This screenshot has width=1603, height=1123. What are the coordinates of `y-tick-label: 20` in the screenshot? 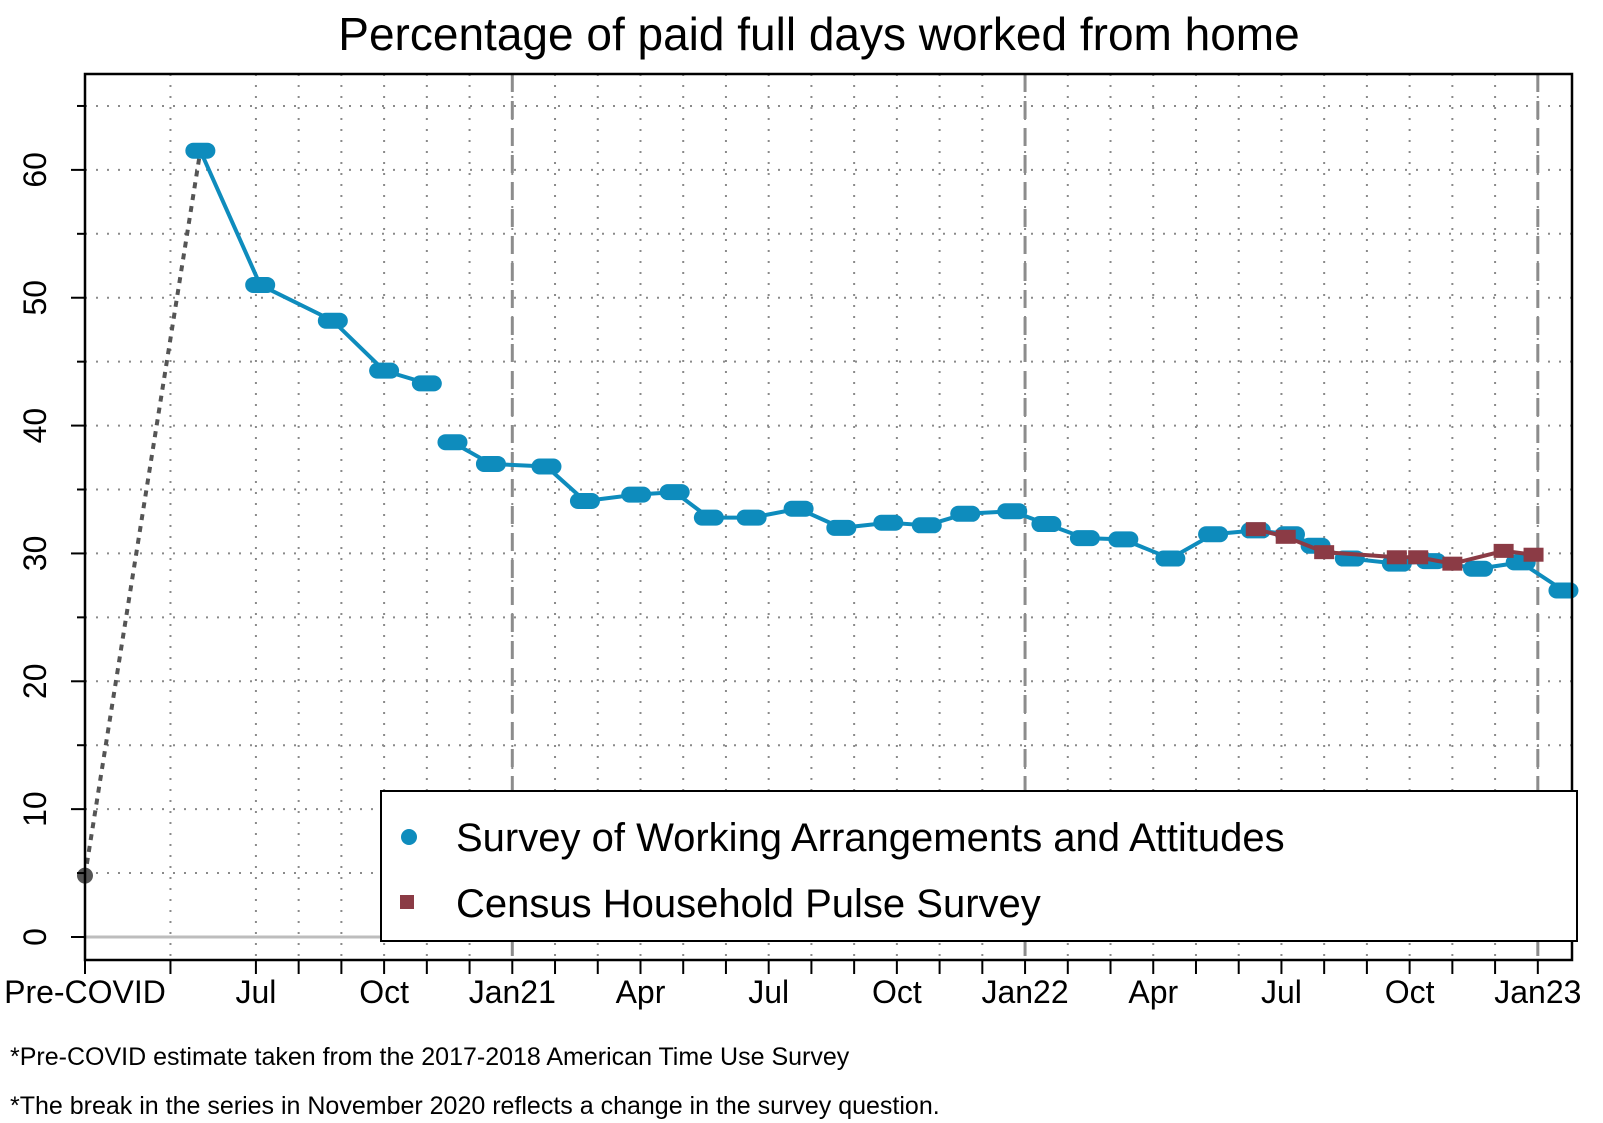 It's located at (35, 681).